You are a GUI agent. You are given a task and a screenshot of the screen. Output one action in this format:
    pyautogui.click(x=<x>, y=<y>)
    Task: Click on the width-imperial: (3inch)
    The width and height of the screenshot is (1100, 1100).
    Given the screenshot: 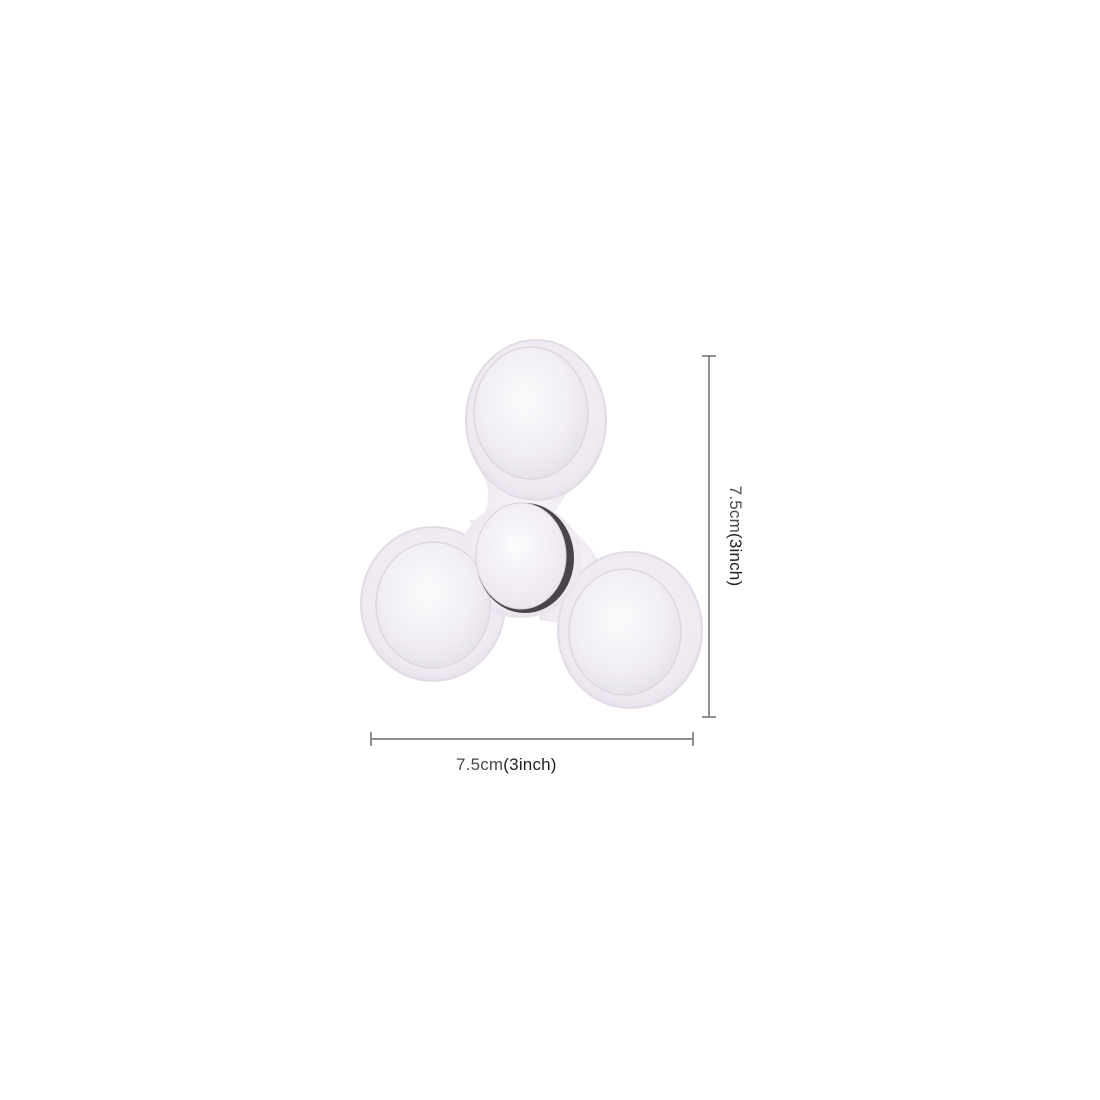 What is the action you would take?
    pyautogui.click(x=530, y=764)
    